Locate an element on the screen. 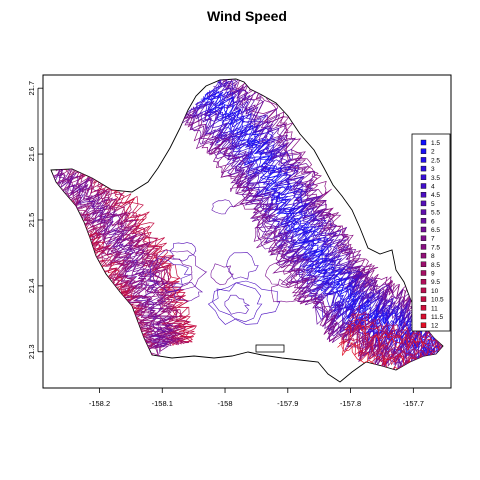  legend-box is located at coordinates (431, 232).